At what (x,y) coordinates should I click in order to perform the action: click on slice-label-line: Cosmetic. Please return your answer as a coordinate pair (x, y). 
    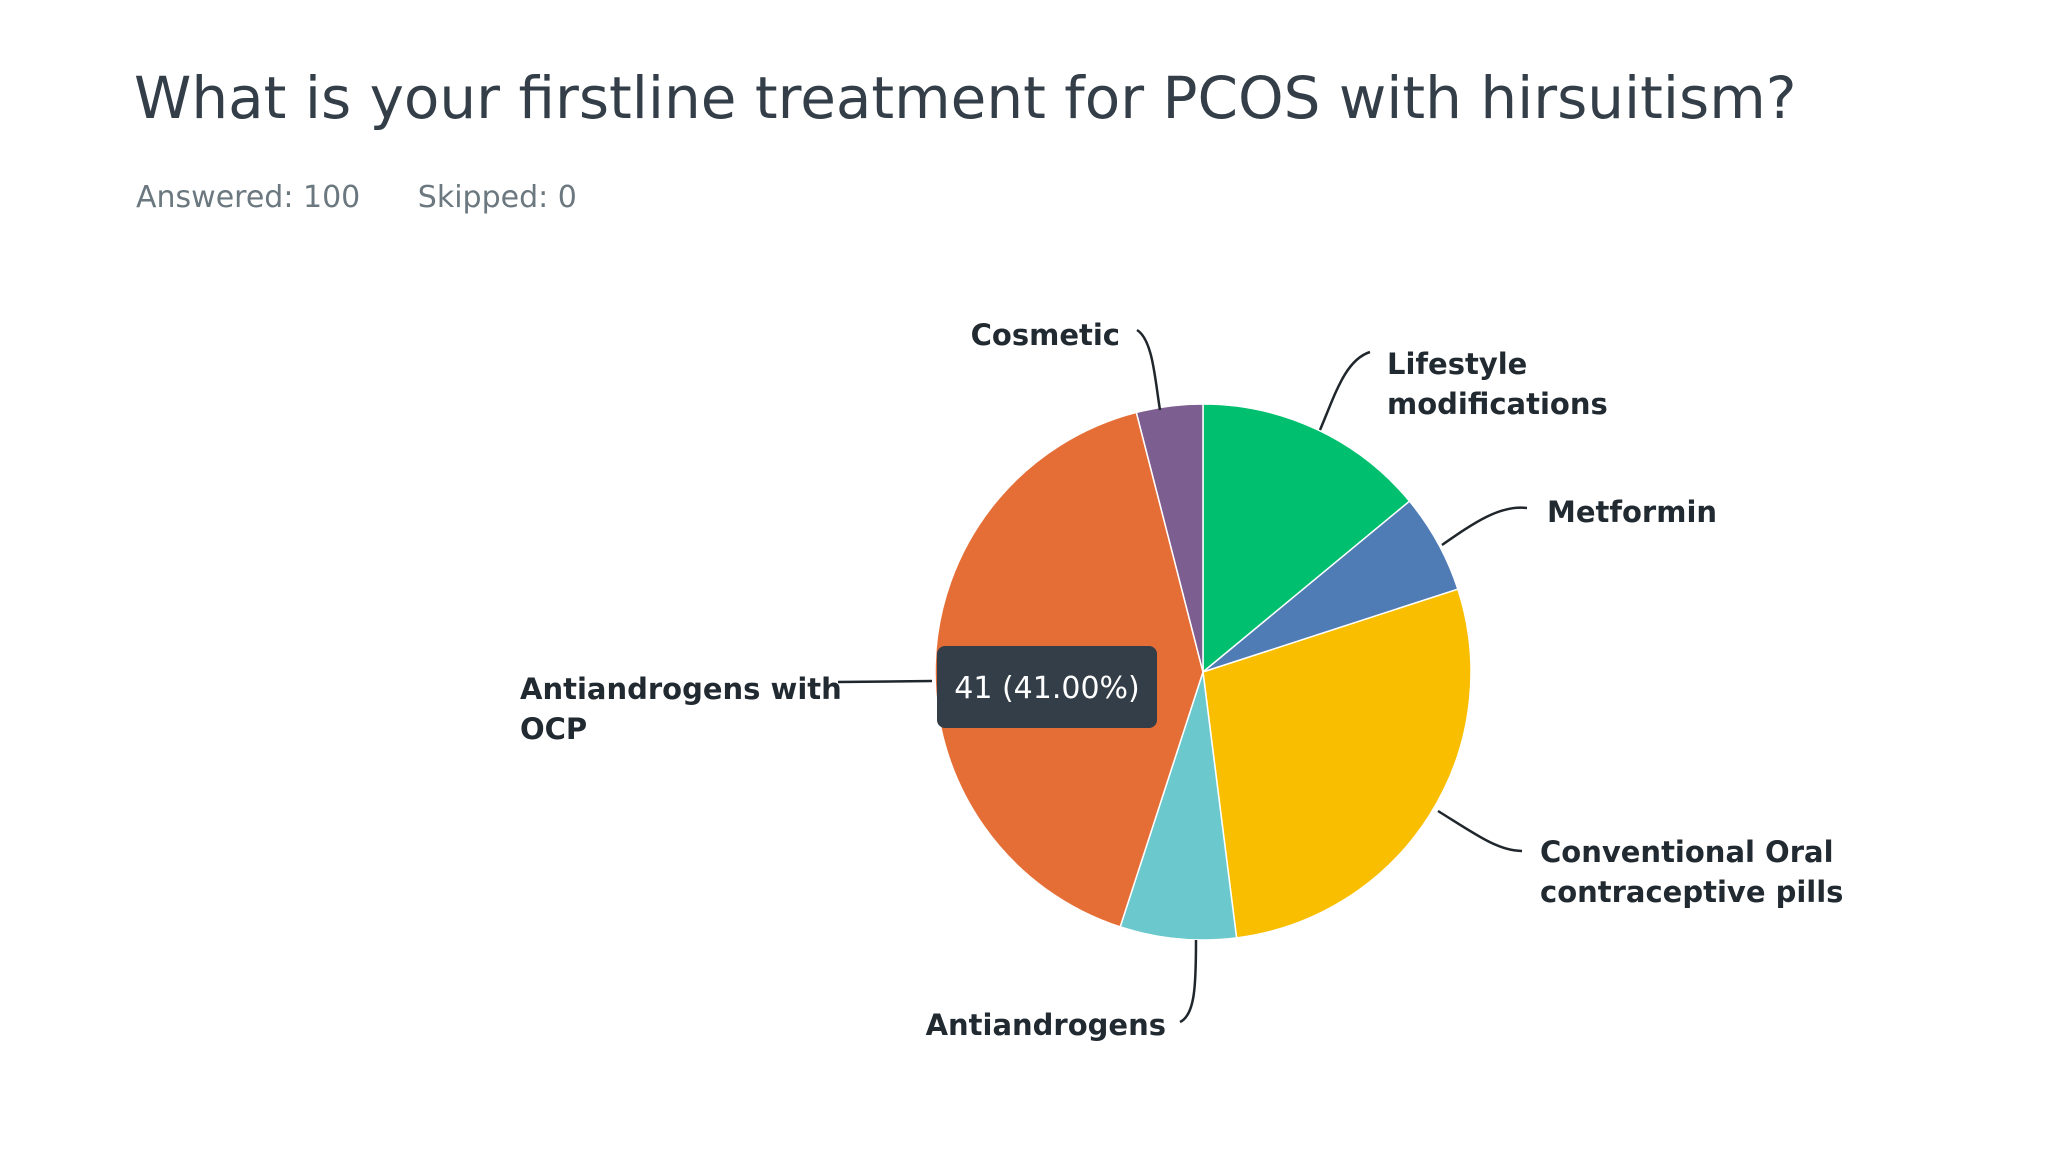
    Looking at the image, I should click on (1045, 335).